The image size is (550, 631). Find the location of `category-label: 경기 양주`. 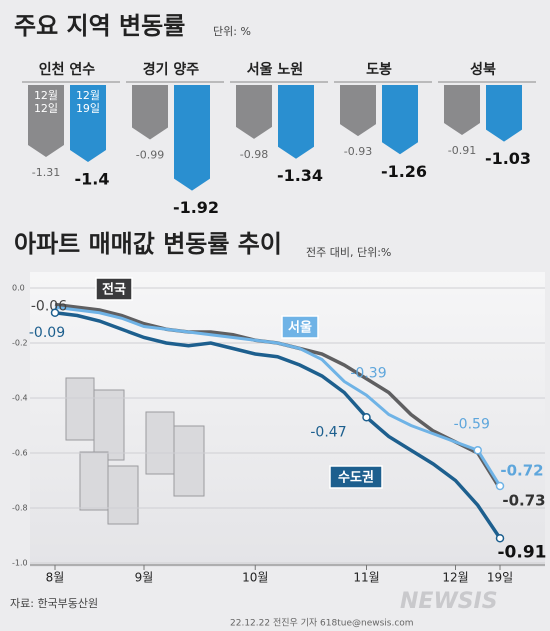

category-label: 경기 양주 is located at coordinates (171, 69).